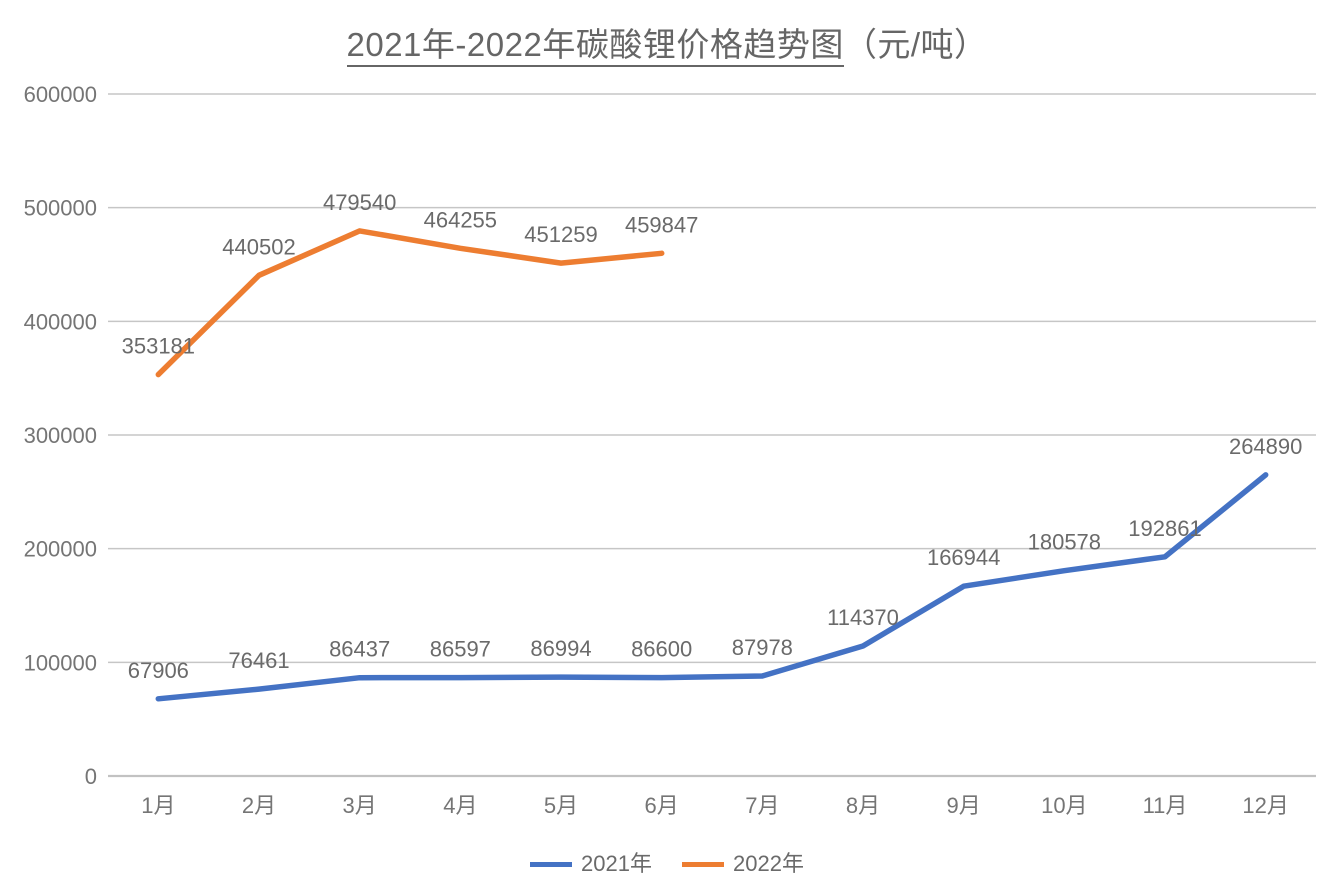  I want to click on data-label: 451259, so click(560, 234).